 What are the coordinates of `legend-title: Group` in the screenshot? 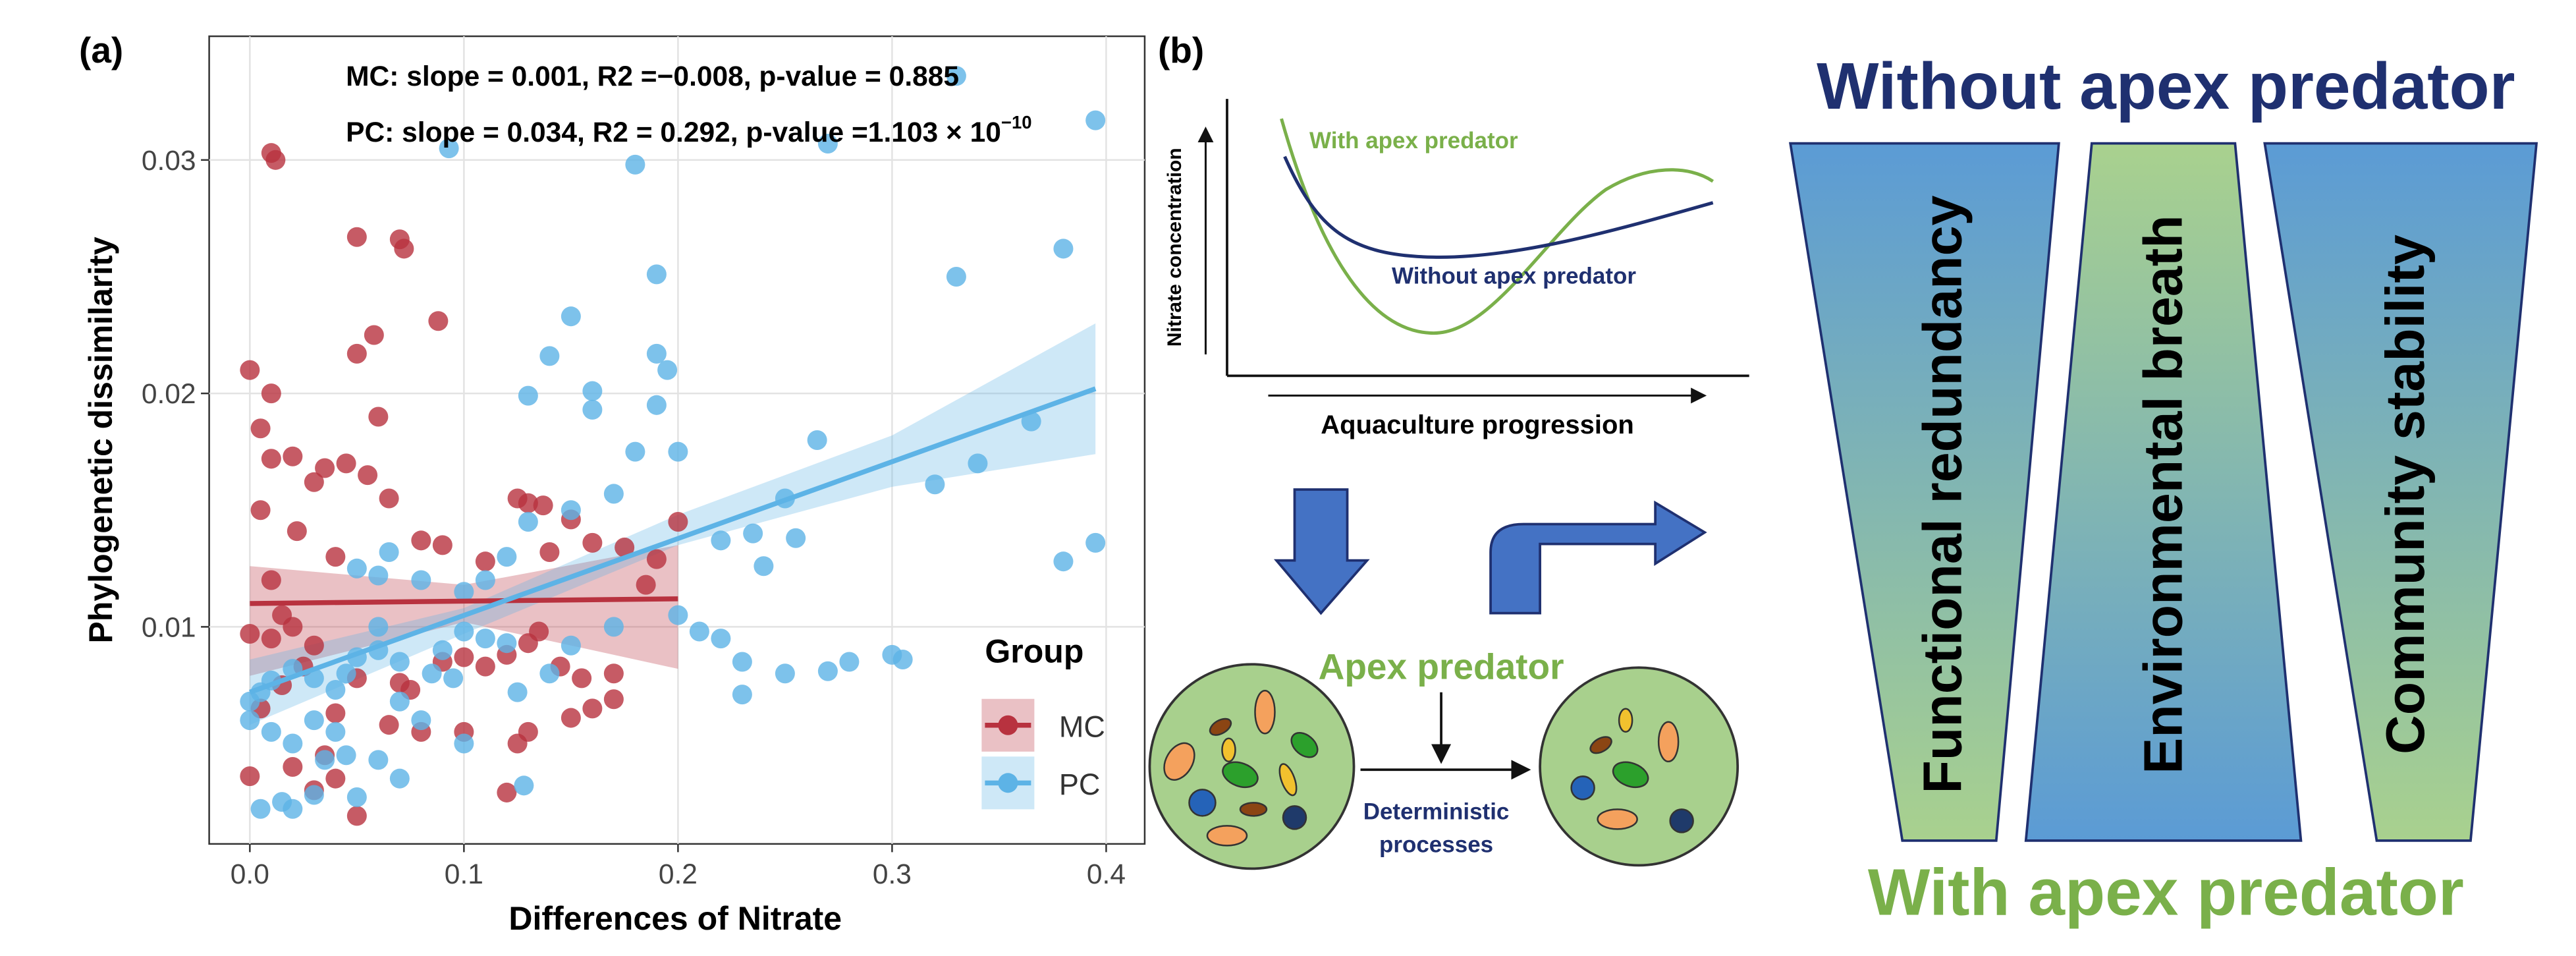 It's located at (1034, 651).